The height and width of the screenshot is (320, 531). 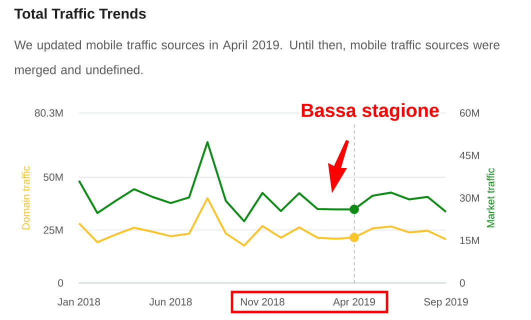 What do you see at coordinates (53, 230) in the screenshot?
I see `y-tick-label: 25M` at bounding box center [53, 230].